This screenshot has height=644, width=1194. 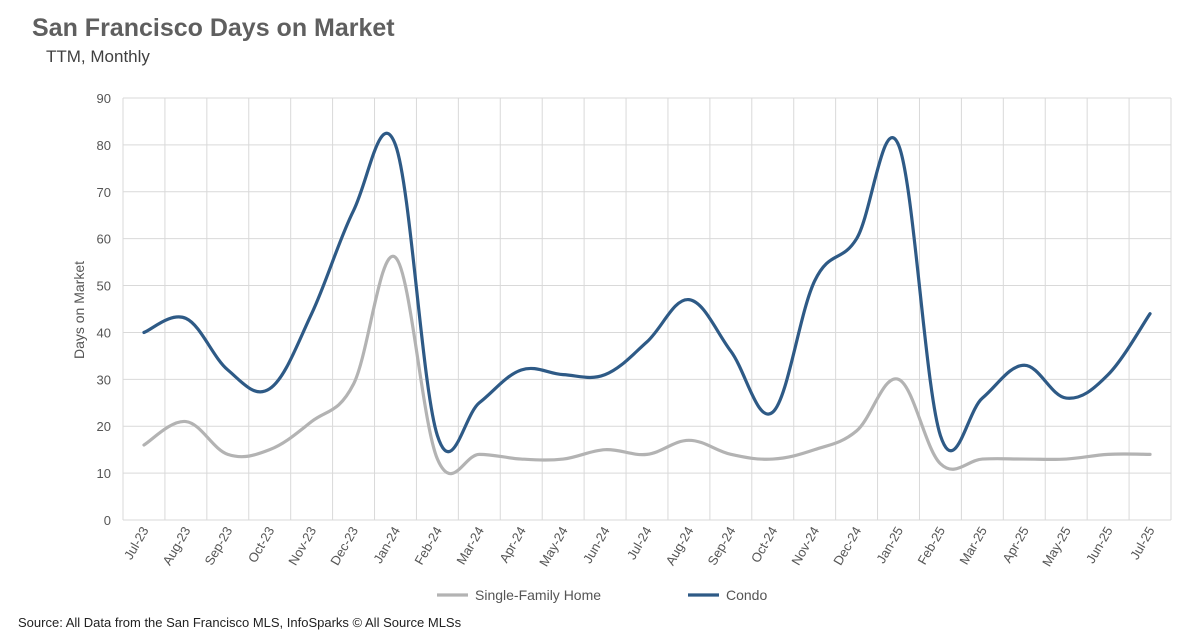 What do you see at coordinates (104, 286) in the screenshot?
I see `y-tick-label: 50` at bounding box center [104, 286].